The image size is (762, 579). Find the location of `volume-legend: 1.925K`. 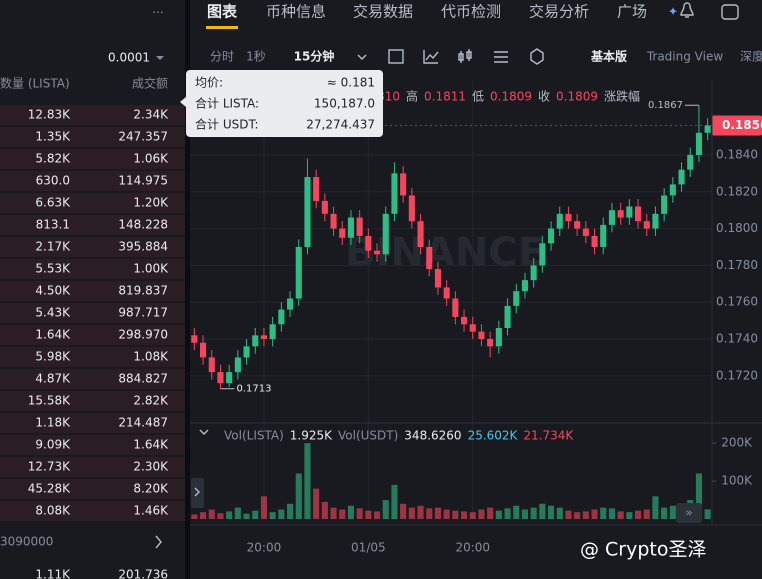

volume-legend: 1.925K is located at coordinates (311, 436).